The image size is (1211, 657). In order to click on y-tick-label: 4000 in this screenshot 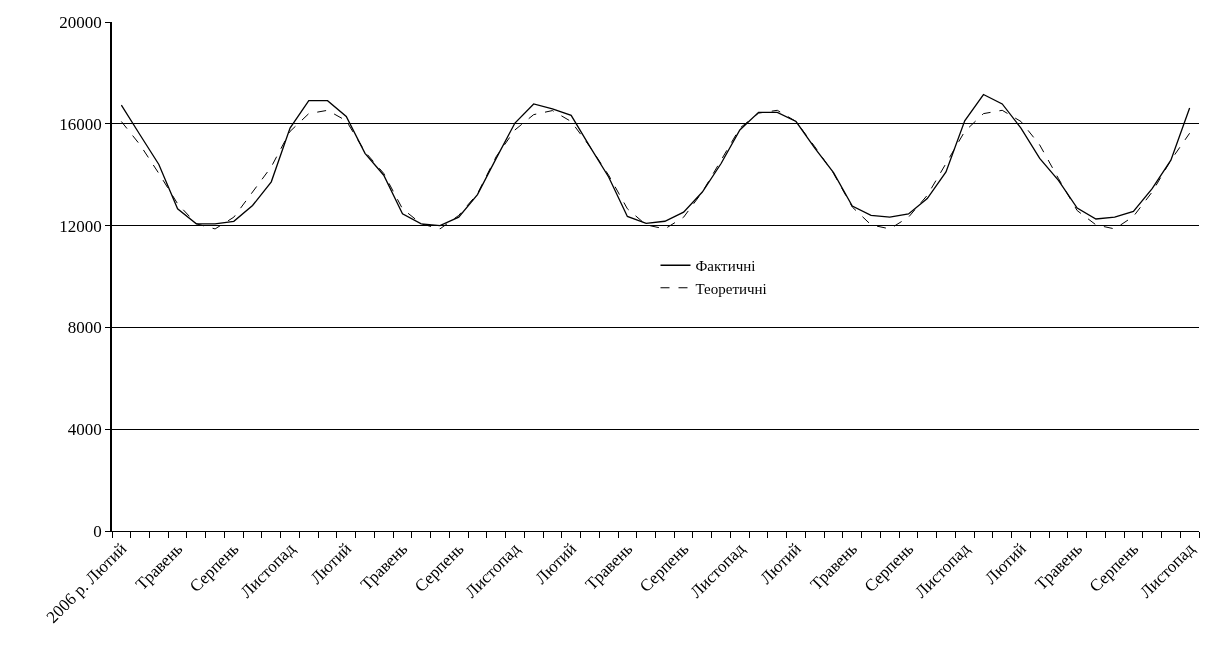, I will do `click(84, 430)`.